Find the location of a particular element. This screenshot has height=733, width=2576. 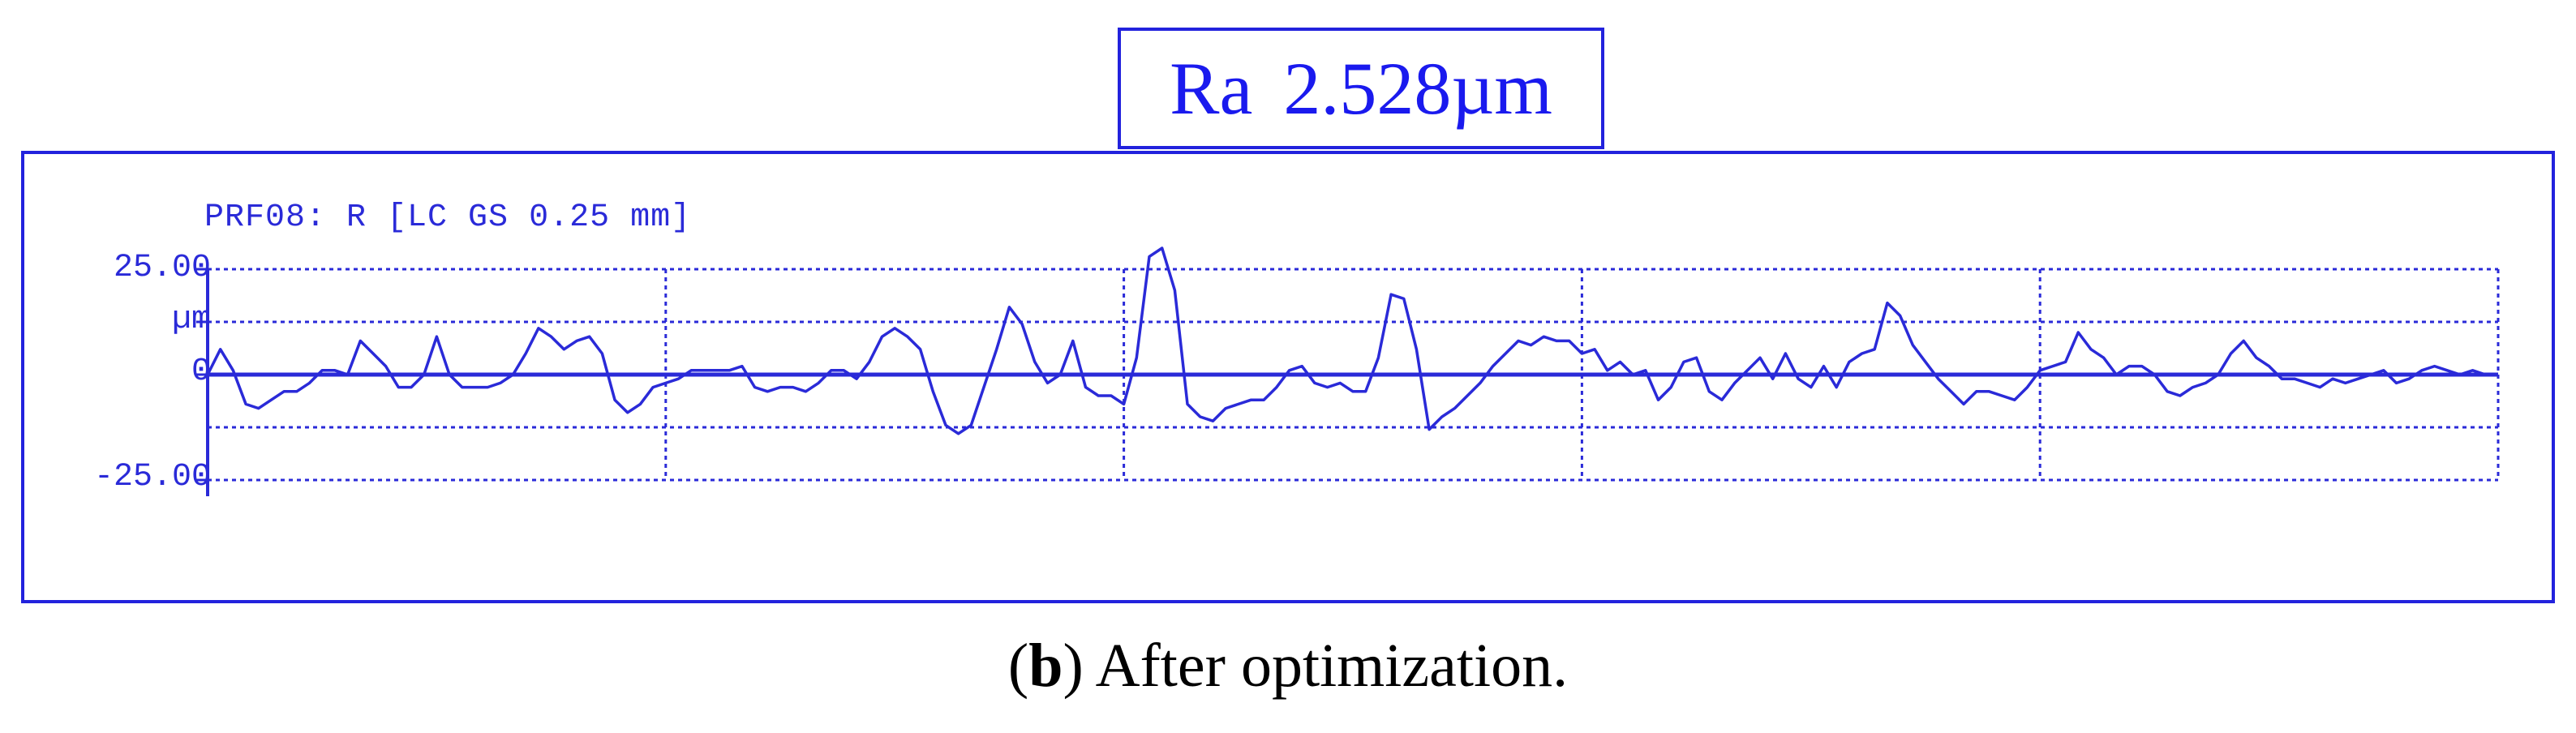

ra-value-box: Ra 2.528µm is located at coordinates (1361, 88).